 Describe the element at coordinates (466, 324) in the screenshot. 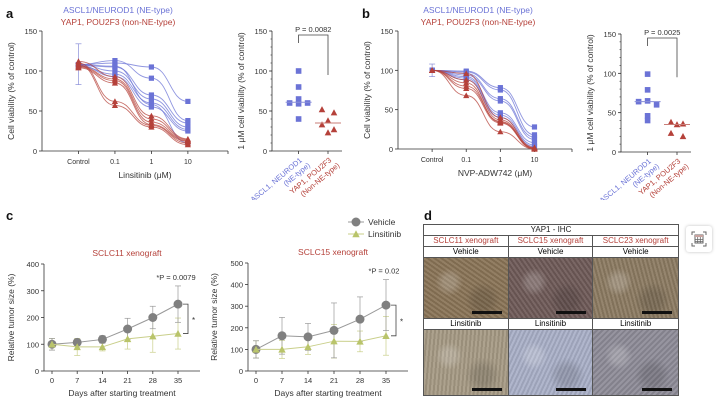

I see `ihc-treated-label: Linsitinib` at that location.